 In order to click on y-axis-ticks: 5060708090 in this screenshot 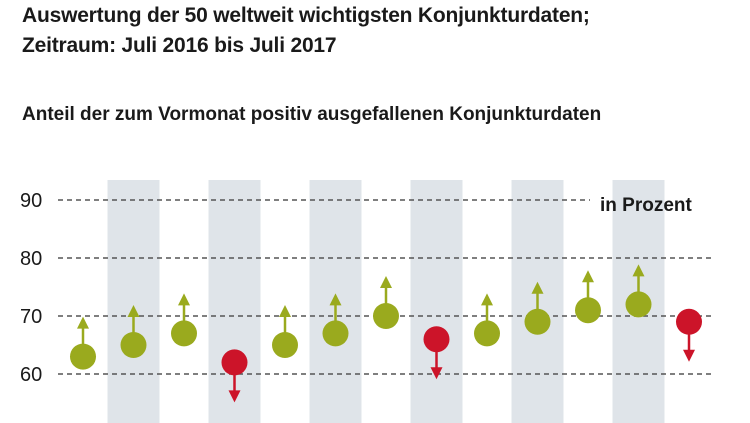, I will do `click(31, 306)`.